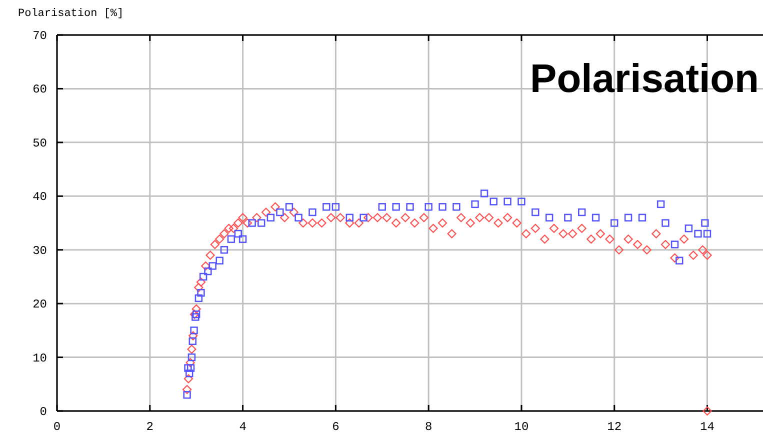 This screenshot has height=436, width=763. What do you see at coordinates (242, 427) in the screenshot?
I see `x-tick-label: 4` at bounding box center [242, 427].